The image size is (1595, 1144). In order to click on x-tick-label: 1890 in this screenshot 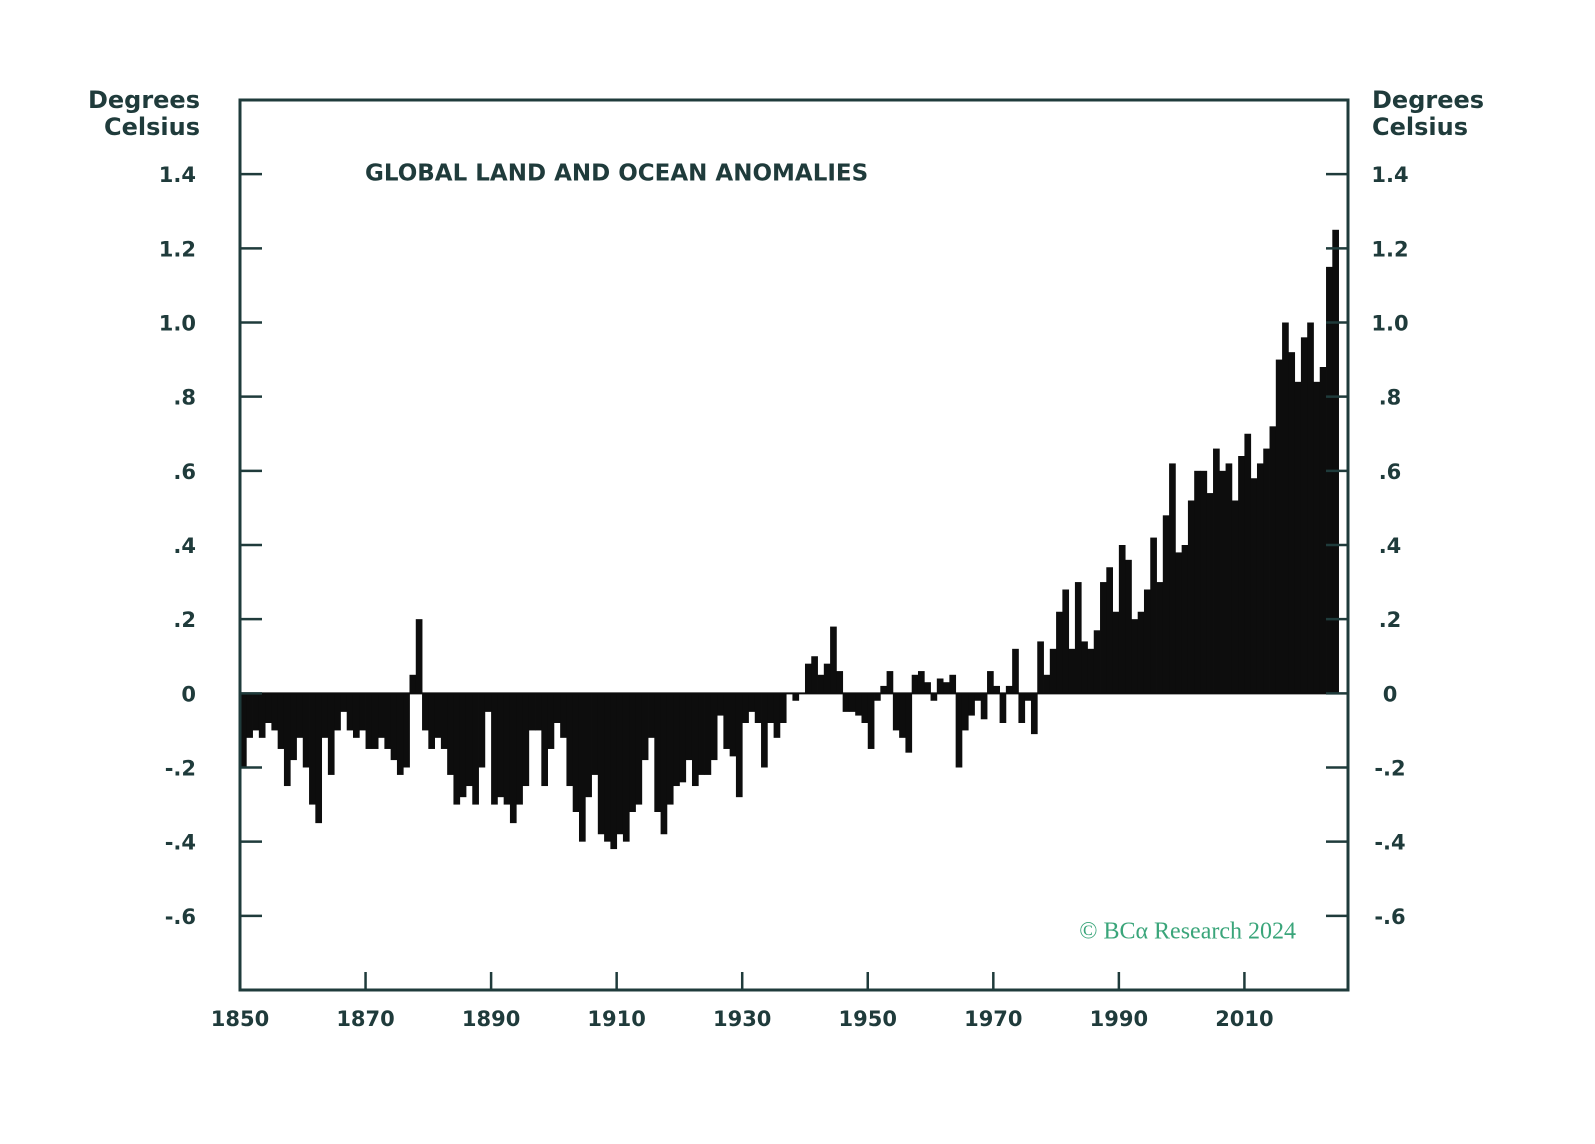, I will do `click(491, 1019)`.